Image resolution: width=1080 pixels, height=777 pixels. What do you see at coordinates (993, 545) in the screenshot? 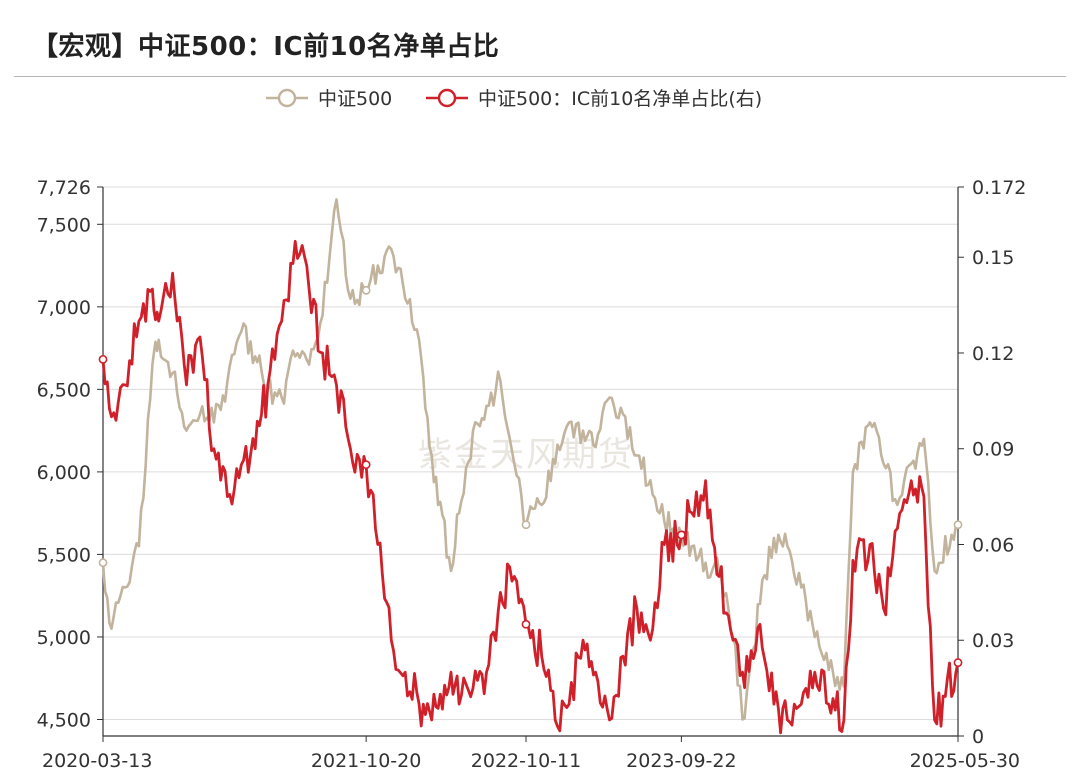
I see `right-tick-label: 0.06` at bounding box center [993, 545].